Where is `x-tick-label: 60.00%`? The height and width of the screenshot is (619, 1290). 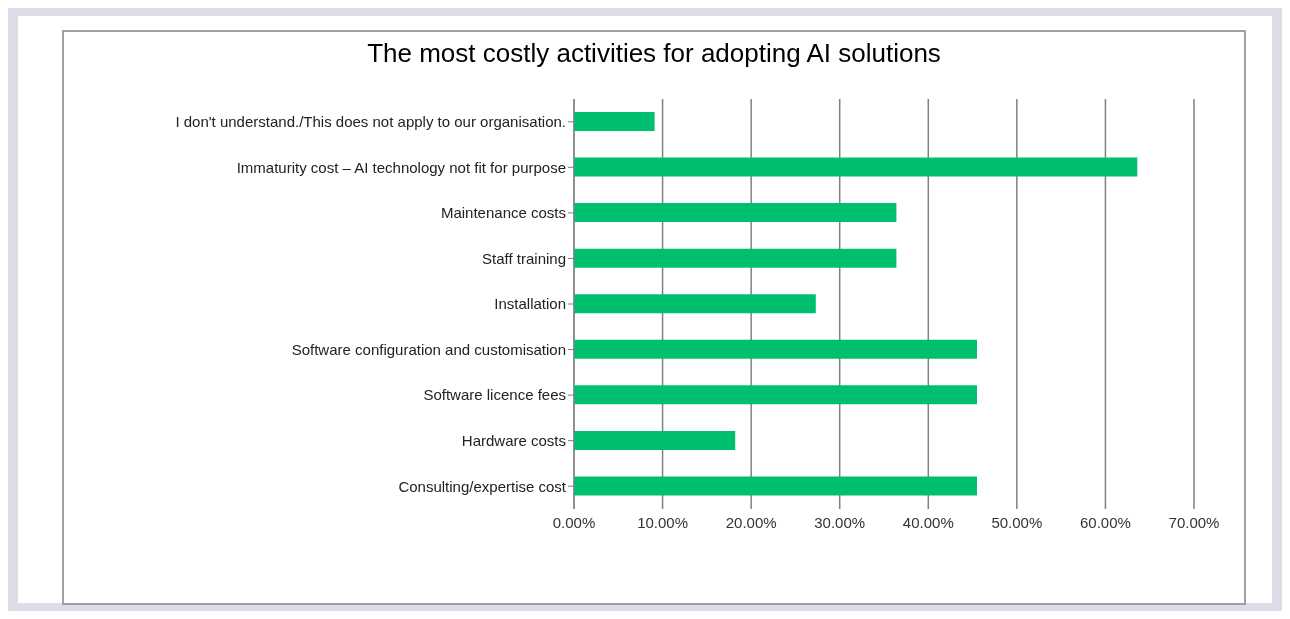
x-tick-label: 60.00% is located at coordinates (1105, 522).